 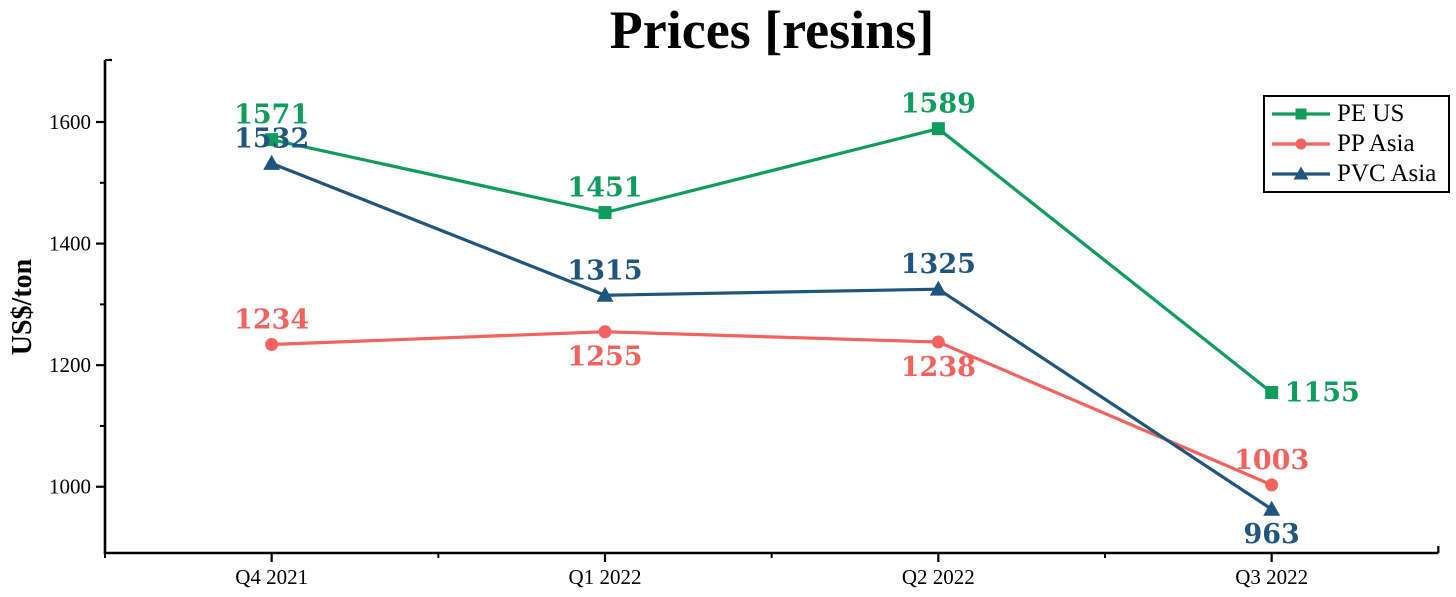 I want to click on legend-swatch-circle-icon, so click(x=1301, y=144).